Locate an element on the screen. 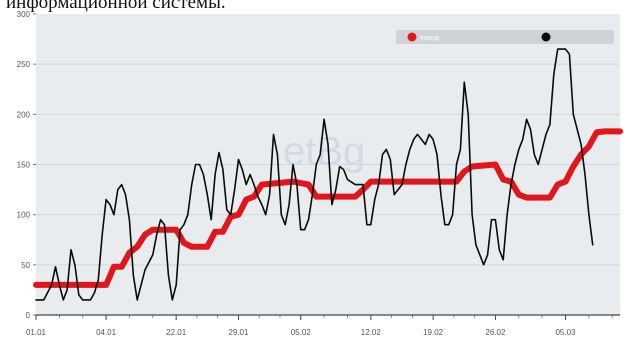 This screenshot has height=345, width=624. legend-bar is located at coordinates (505, 37).